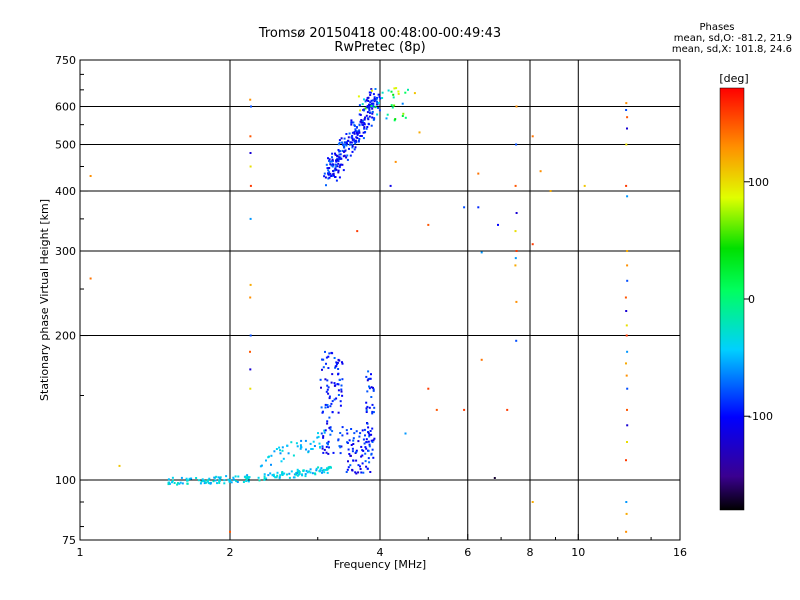  What do you see at coordinates (732, 299) in the screenshot?
I see `colorbar-gradient` at bounding box center [732, 299].